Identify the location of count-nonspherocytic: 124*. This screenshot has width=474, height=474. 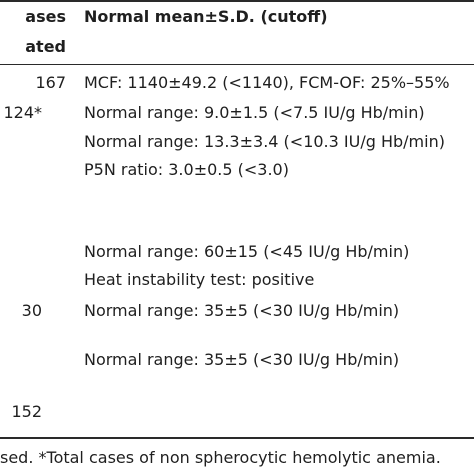
(22, 112).